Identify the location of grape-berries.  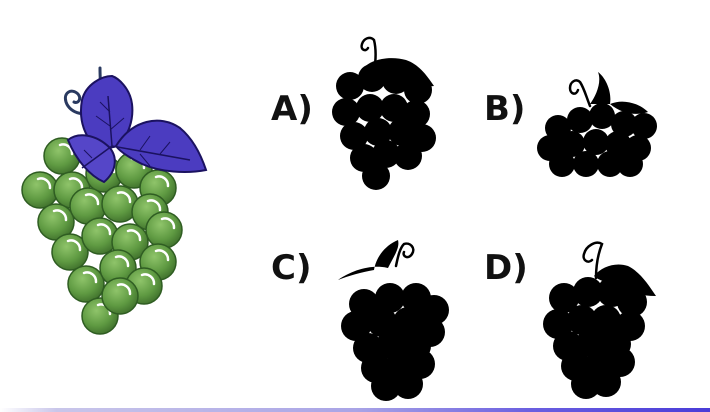
(102, 236).